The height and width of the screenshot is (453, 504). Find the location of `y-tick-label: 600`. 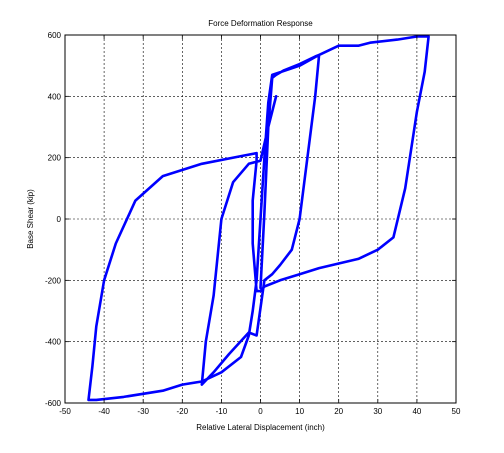

y-tick-label: 600 is located at coordinates (55, 35).